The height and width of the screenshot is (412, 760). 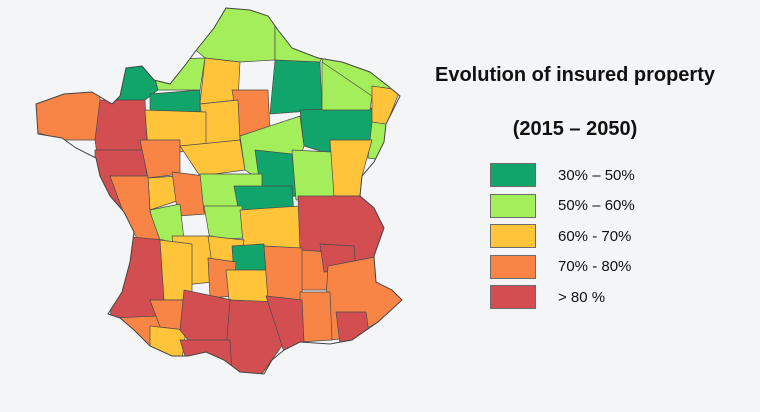 I want to click on legend-label: 70% - 80%, so click(x=595, y=267).